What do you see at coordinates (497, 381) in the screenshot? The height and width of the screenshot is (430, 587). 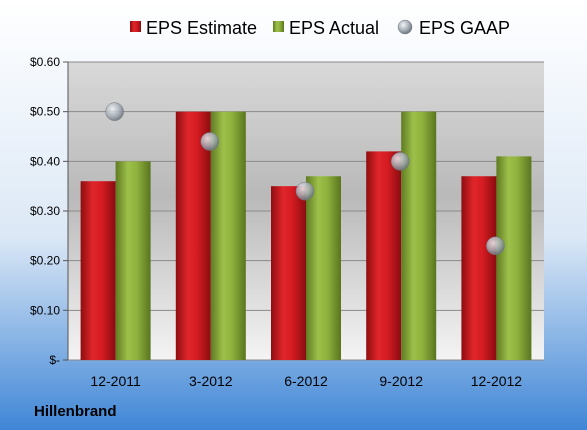 I see `x-tick-label: 12-2012` at bounding box center [497, 381].